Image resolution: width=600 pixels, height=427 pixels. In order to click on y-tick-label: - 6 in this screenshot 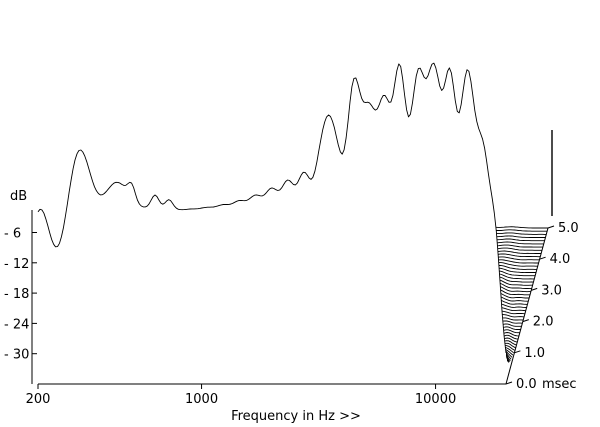, I will do `click(12, 234)`.